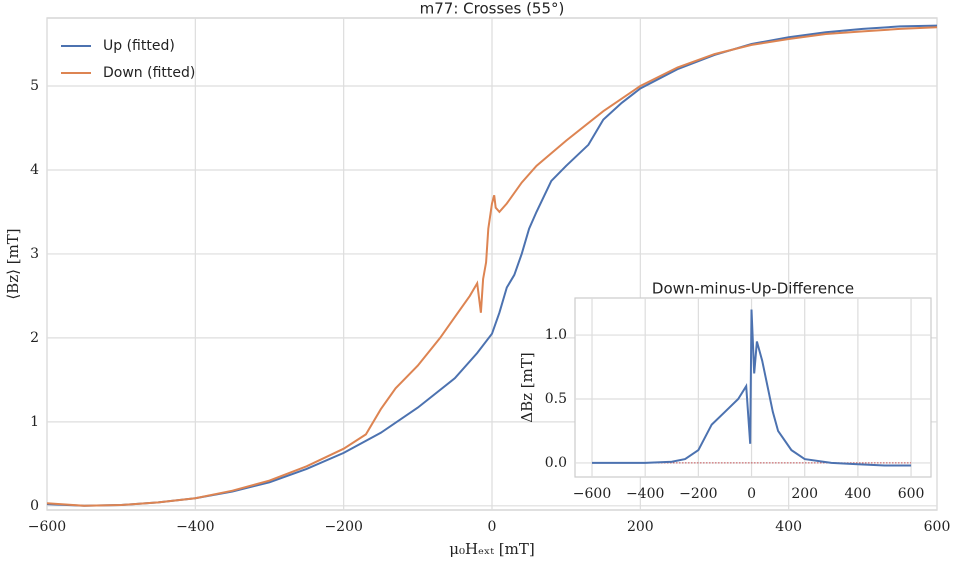 The height and width of the screenshot is (564, 954). Describe the element at coordinates (752, 388) in the screenshot. I see `data-line` at that location.